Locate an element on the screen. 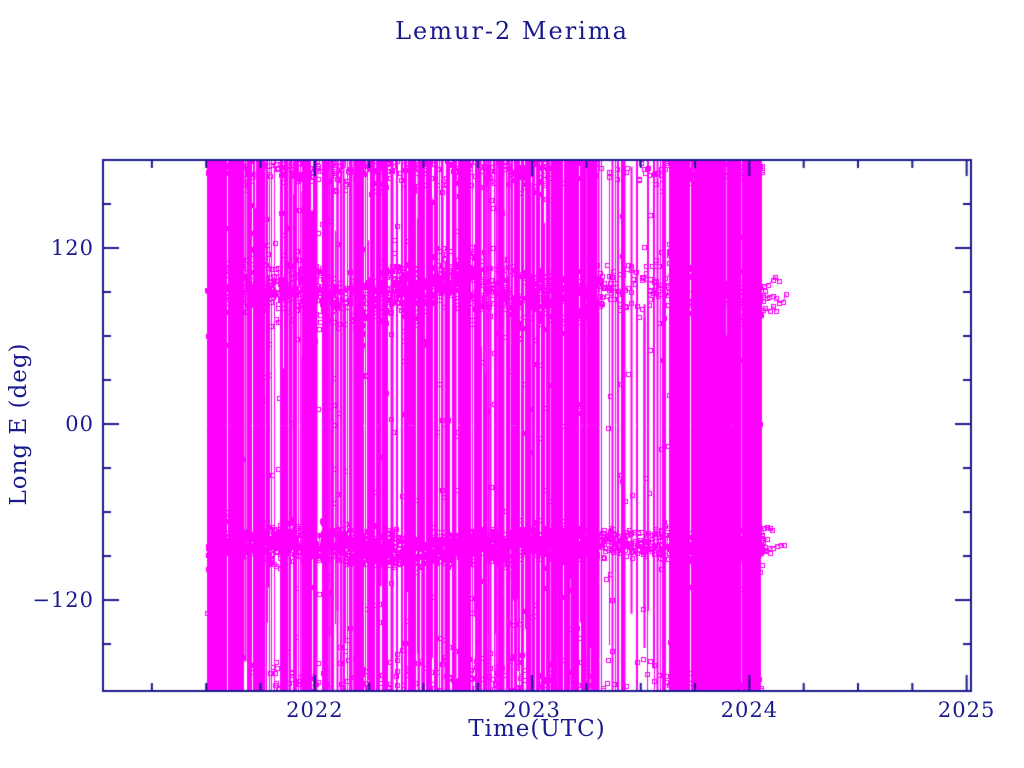 The image size is (1024, 768). y-tick-label: 120 is located at coordinates (72, 248).